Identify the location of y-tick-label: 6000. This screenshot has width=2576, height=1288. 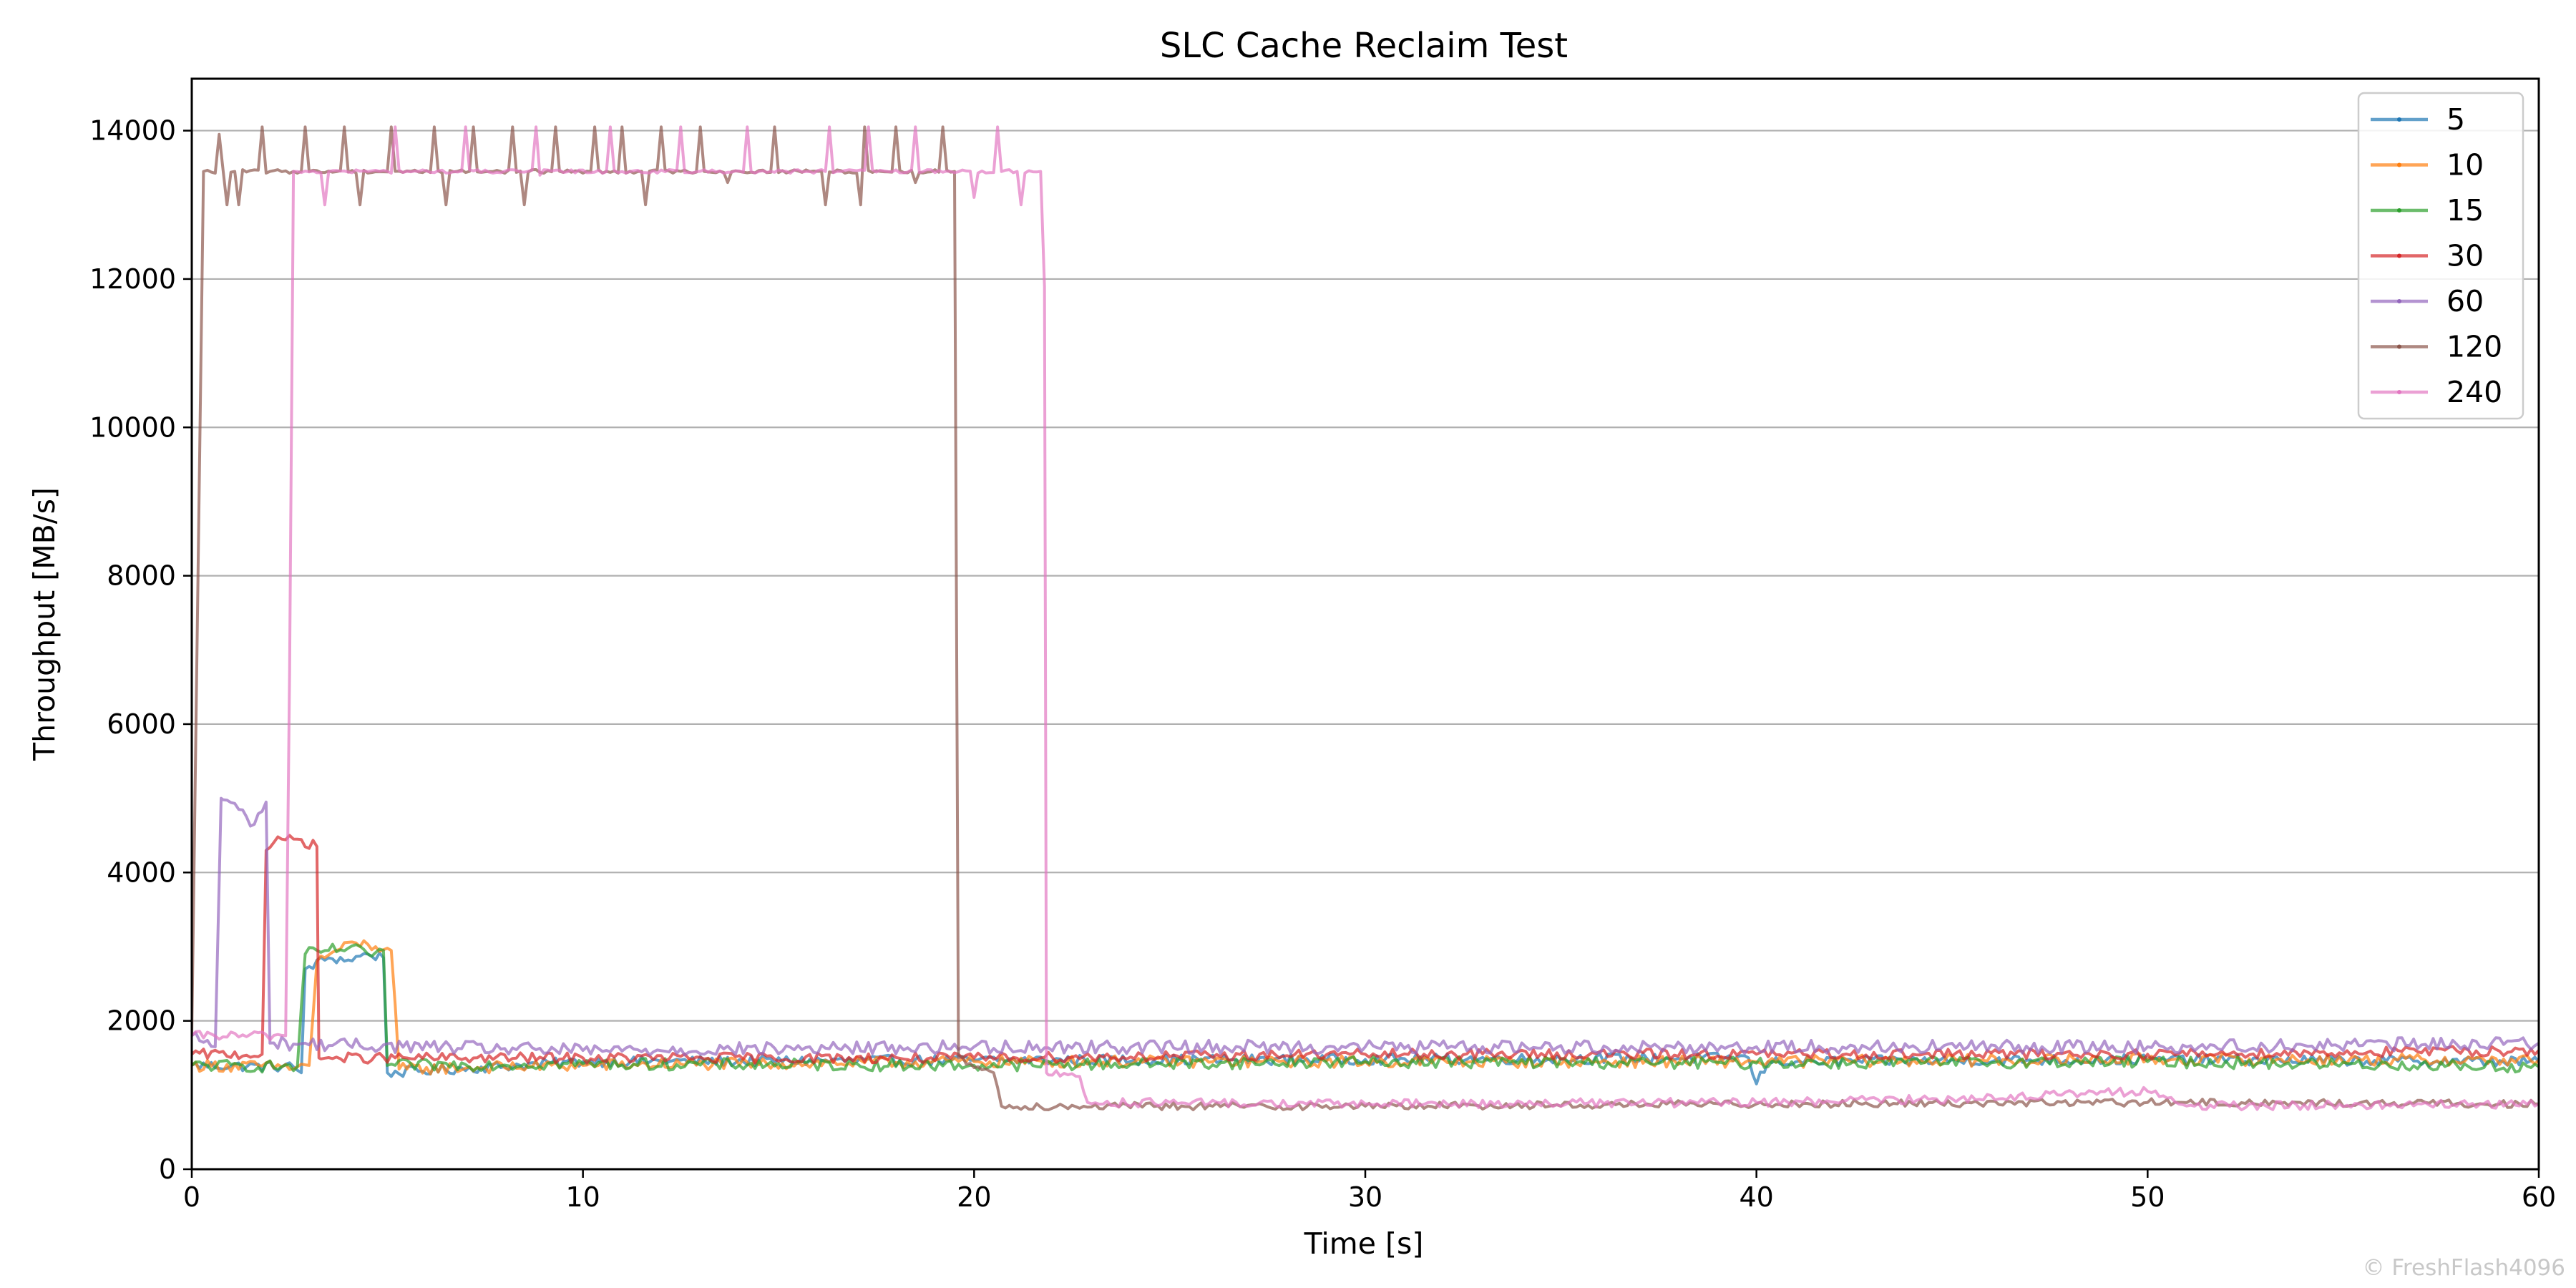
(141, 724).